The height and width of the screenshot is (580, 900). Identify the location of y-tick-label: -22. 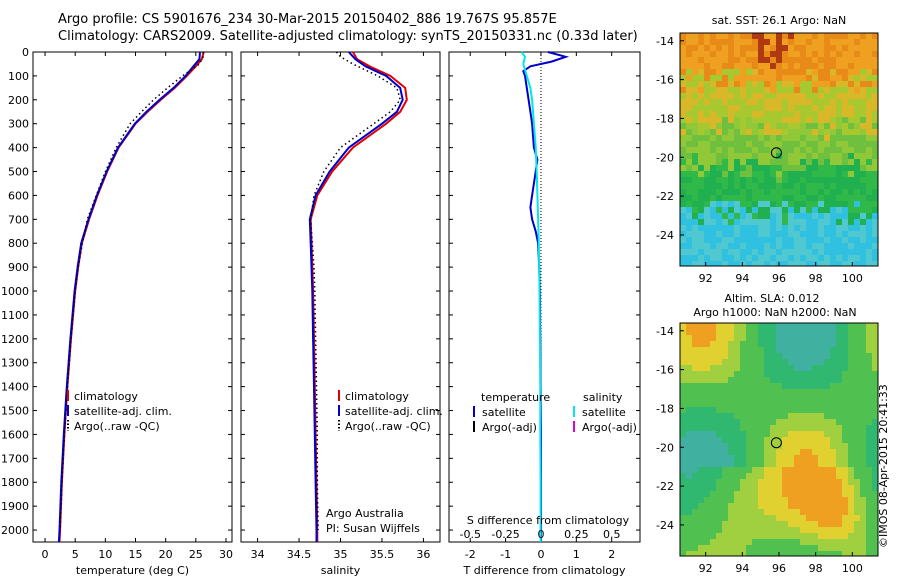
(665, 486).